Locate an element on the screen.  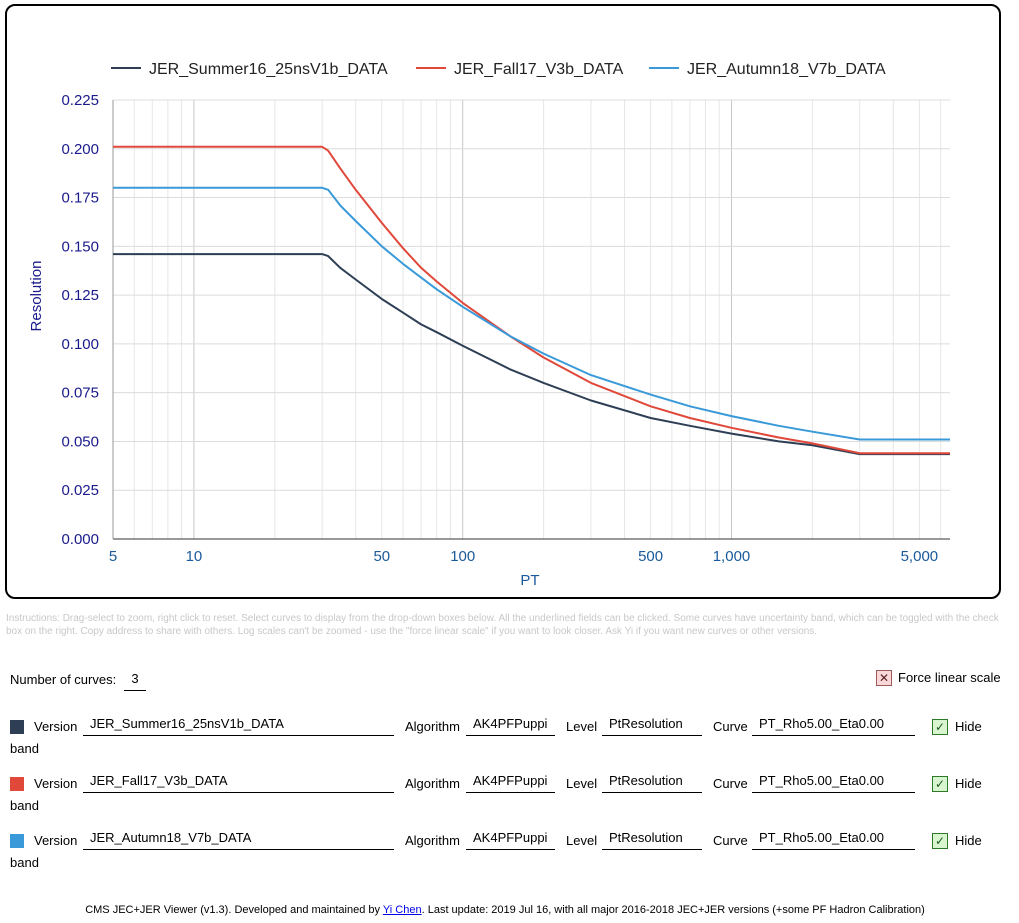
num-curves-label: Number of curves: is located at coordinates (63, 679).